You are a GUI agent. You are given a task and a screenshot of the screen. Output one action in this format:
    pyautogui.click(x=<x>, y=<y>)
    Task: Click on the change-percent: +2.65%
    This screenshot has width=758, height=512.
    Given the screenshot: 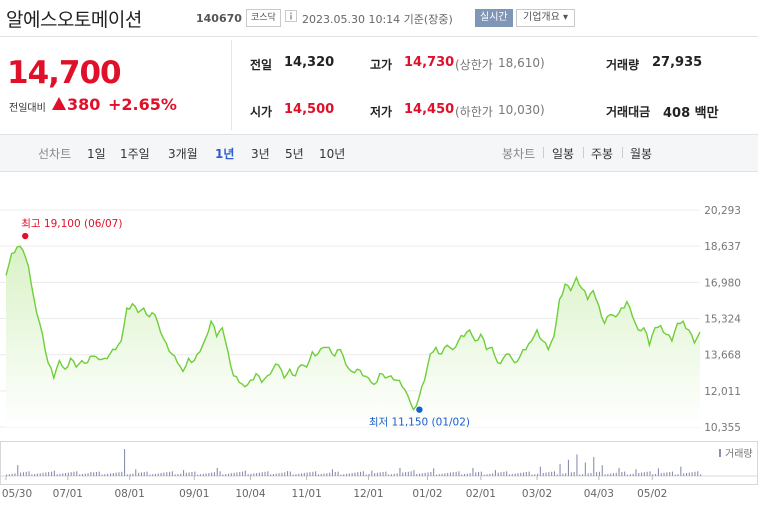 What is the action you would take?
    pyautogui.click(x=142, y=104)
    